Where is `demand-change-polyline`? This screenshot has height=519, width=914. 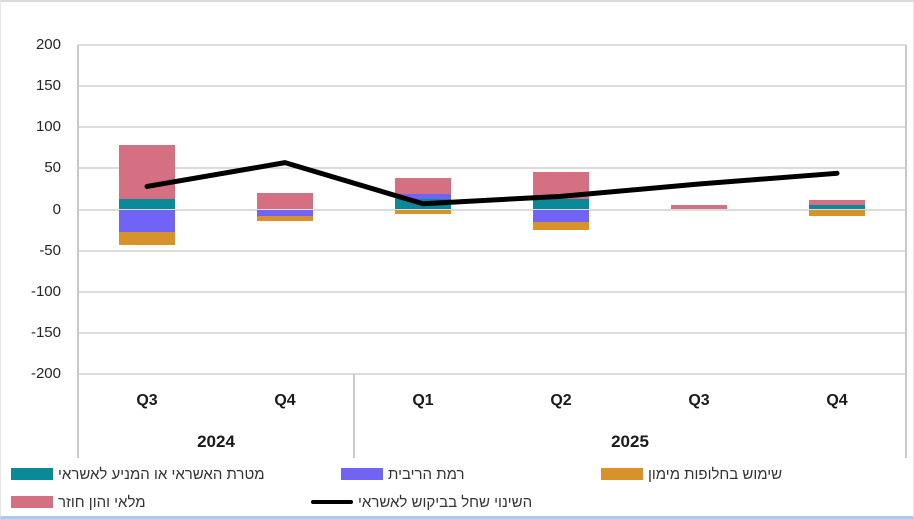 demand-change-polyline is located at coordinates (492, 183).